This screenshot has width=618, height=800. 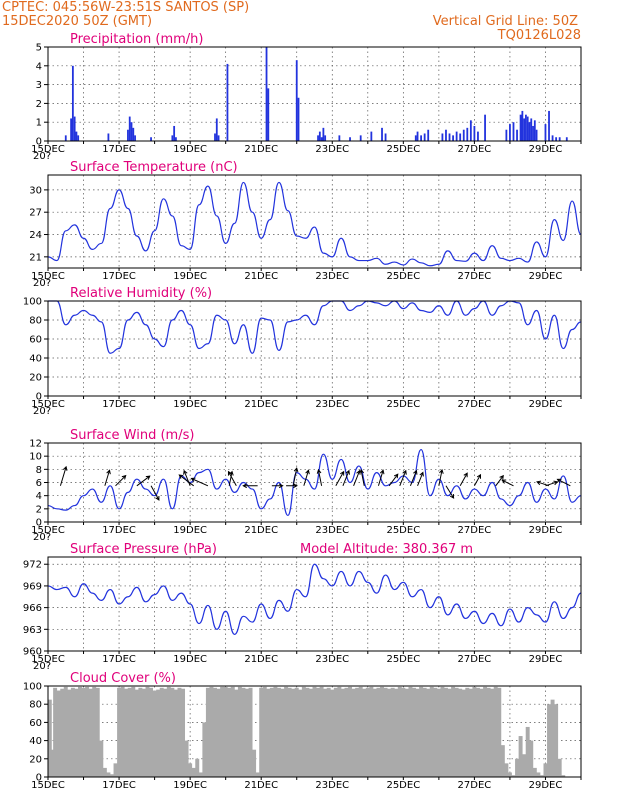 I want to click on y-tick-label: 8, so click(x=39, y=470).